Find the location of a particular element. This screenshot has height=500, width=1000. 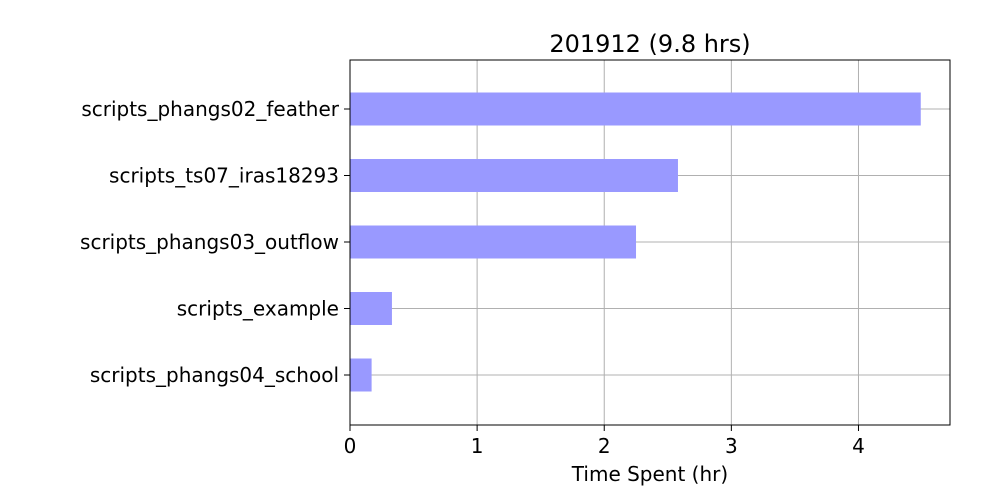

y-tick-label: scripts_phangs03_outflow is located at coordinates (209, 242).